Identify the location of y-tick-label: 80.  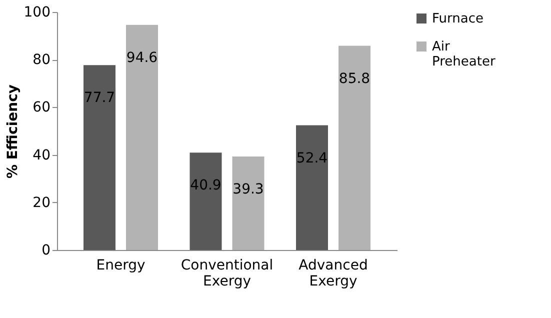
(41, 60).